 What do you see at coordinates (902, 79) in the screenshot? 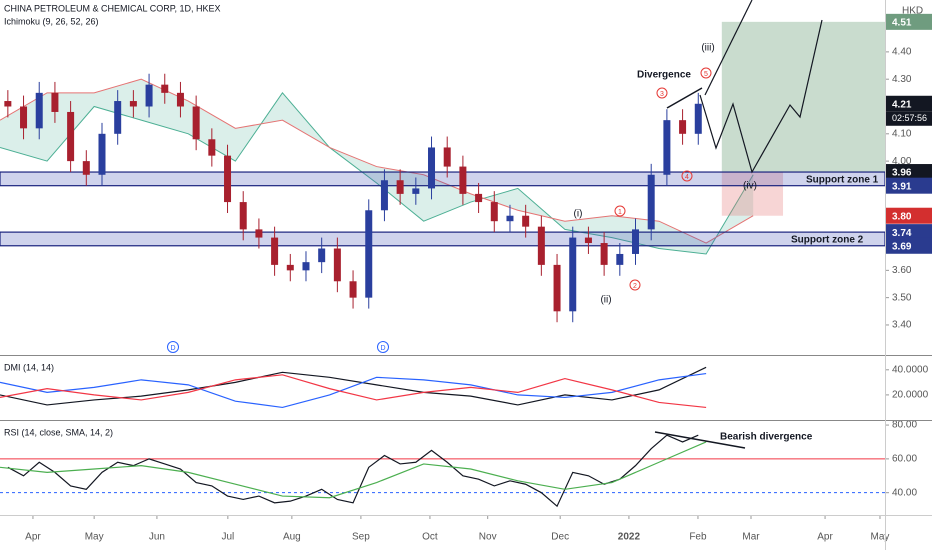
I see `y-tick-label: 4.30` at bounding box center [902, 79].